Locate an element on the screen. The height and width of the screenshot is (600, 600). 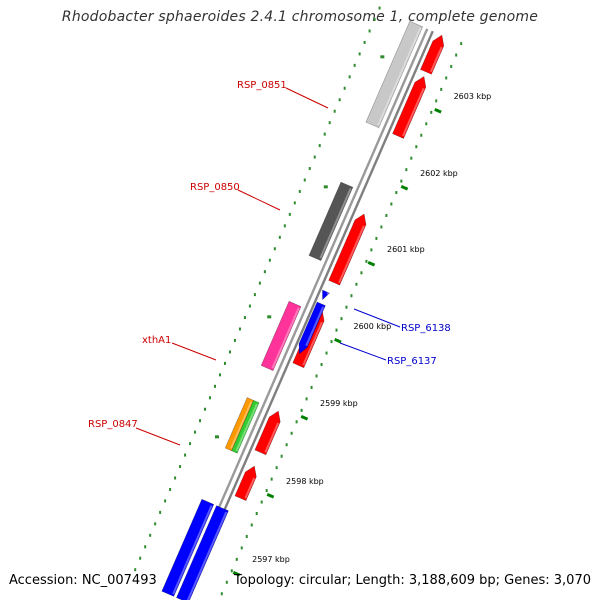
scale-tick-label: 2600 kbp is located at coordinates (372, 326).